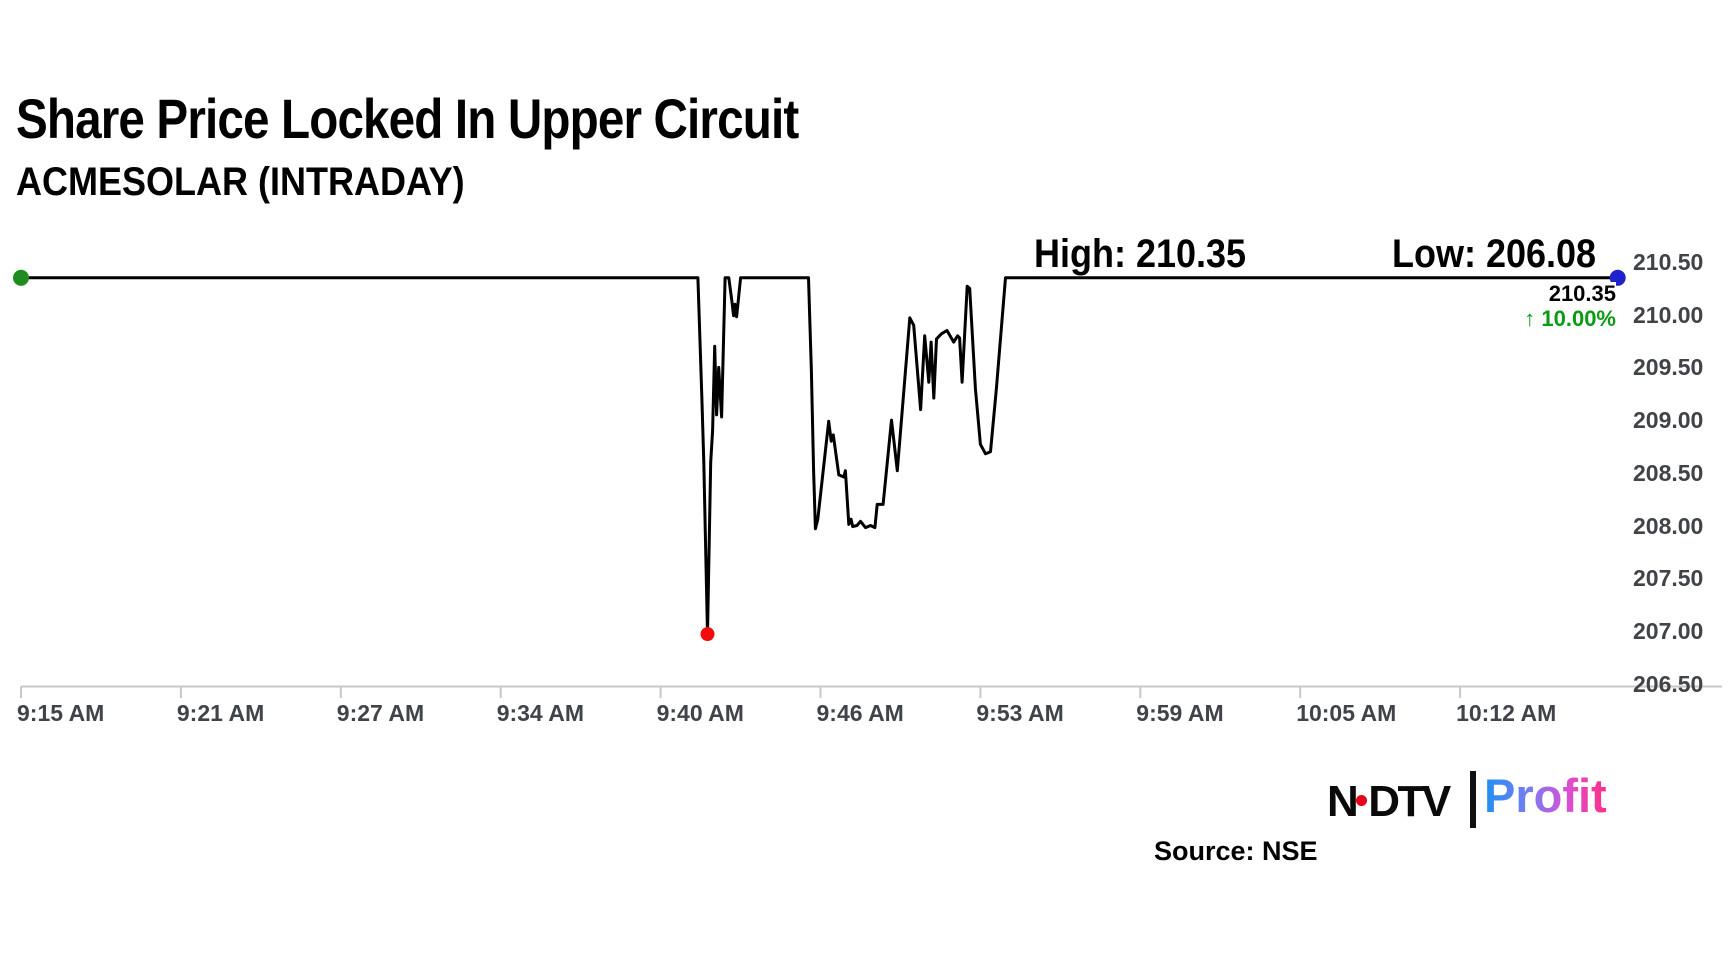 This screenshot has height=972, width=1728. Describe the element at coordinates (1473, 799) in the screenshot. I see `logo-divider` at that location.